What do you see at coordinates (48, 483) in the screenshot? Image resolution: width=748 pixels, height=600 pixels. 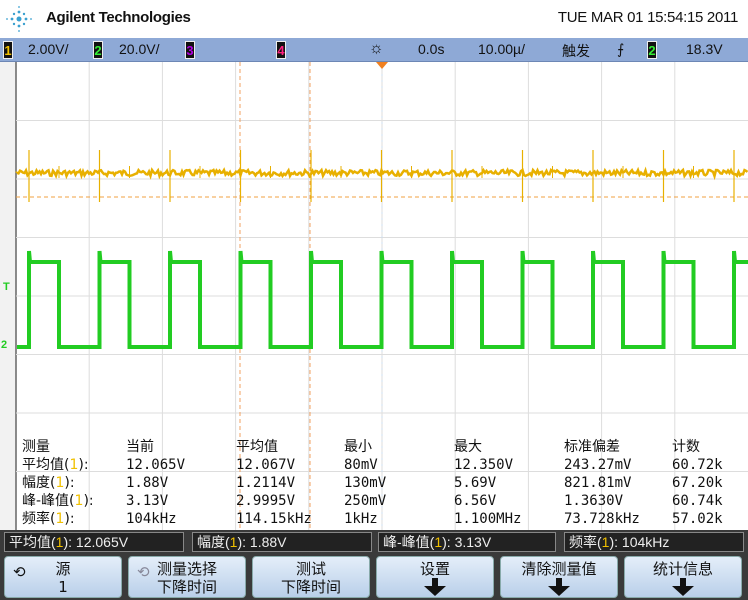 I see `row-label: 幅度(1):` at bounding box center [48, 483].